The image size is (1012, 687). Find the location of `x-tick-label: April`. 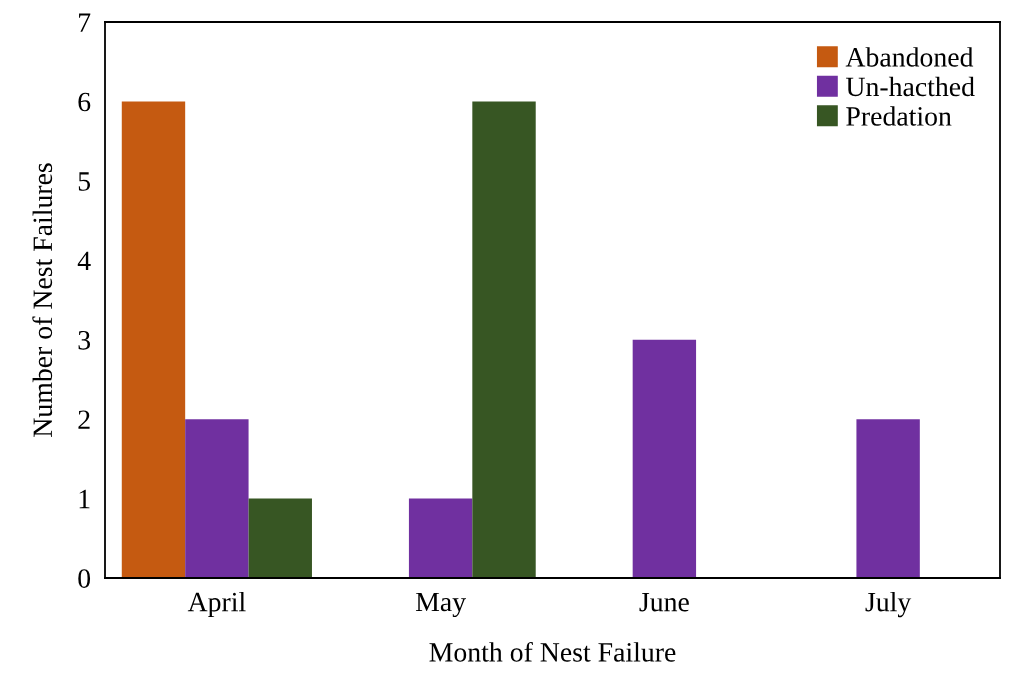

x-tick-label: April is located at coordinates (216, 604).